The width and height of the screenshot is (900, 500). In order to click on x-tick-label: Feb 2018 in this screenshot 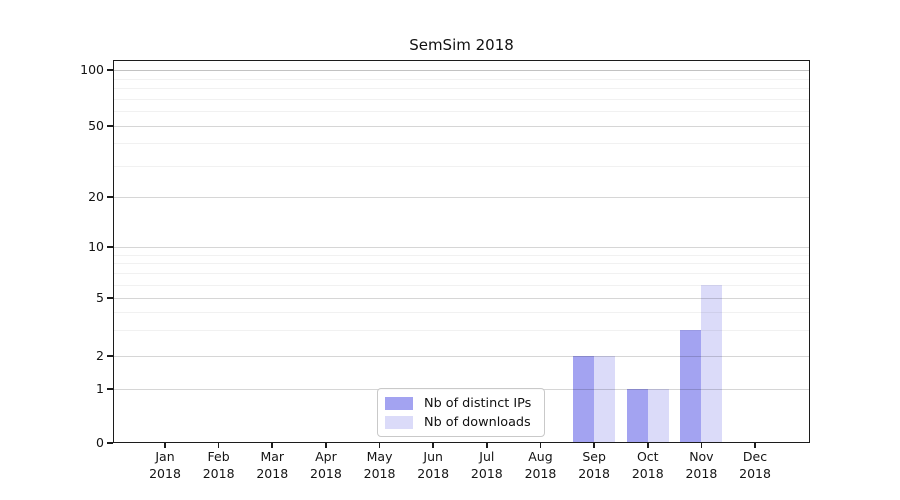, I will do `click(218, 465)`.